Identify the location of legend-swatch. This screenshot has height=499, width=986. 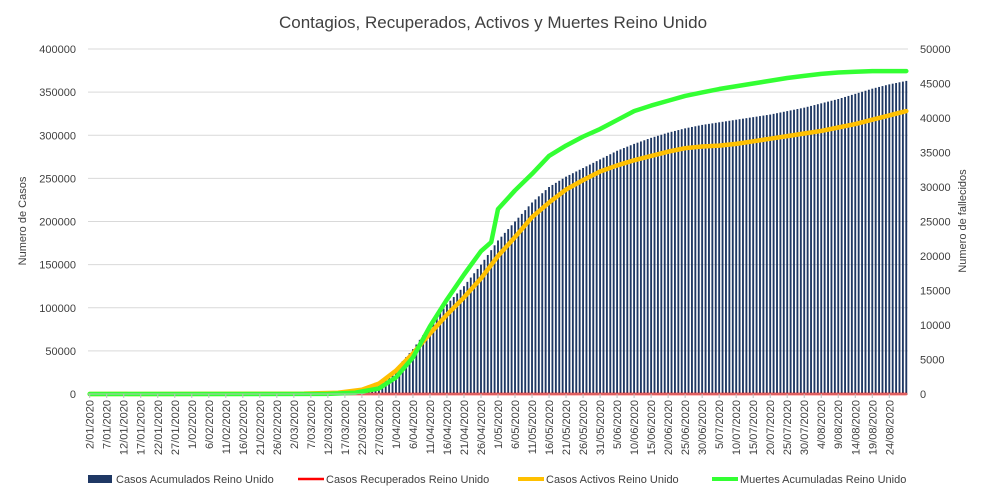
(100, 479).